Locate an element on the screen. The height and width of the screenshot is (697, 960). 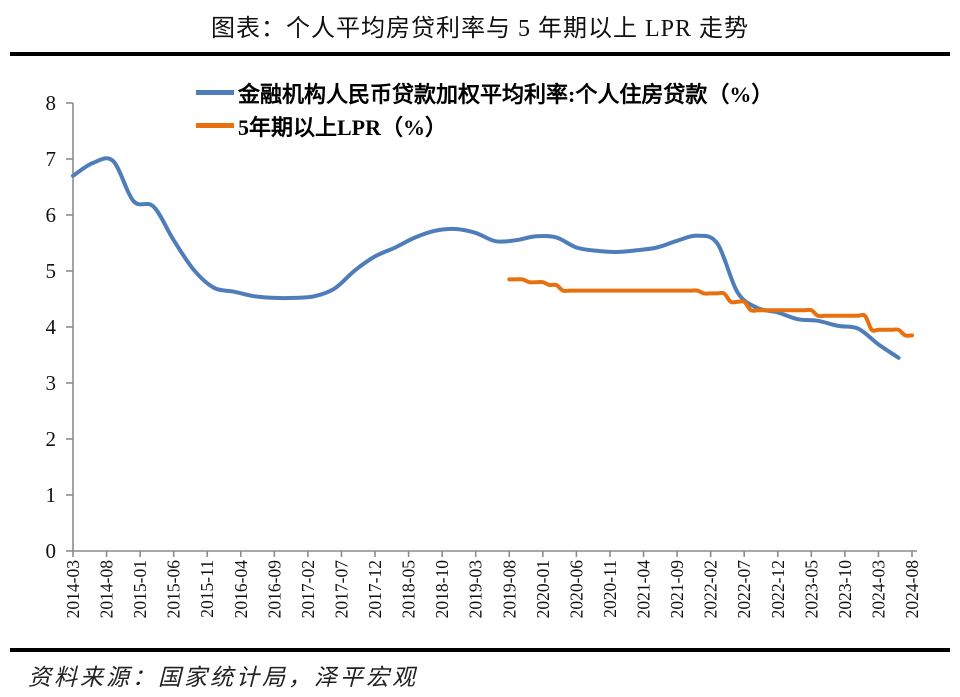
x-tick-label: 2023-05 is located at coordinates (811, 589).